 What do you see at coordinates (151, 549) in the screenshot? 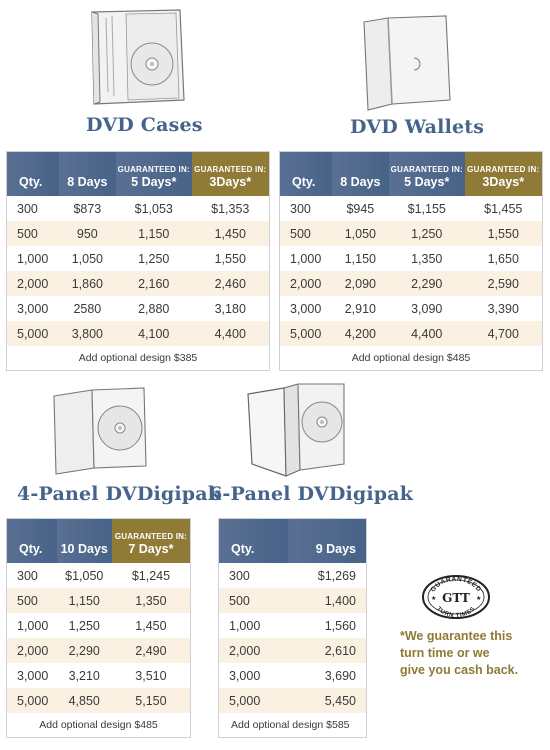
I see `guaranteed-days: 7 Days*` at bounding box center [151, 549].